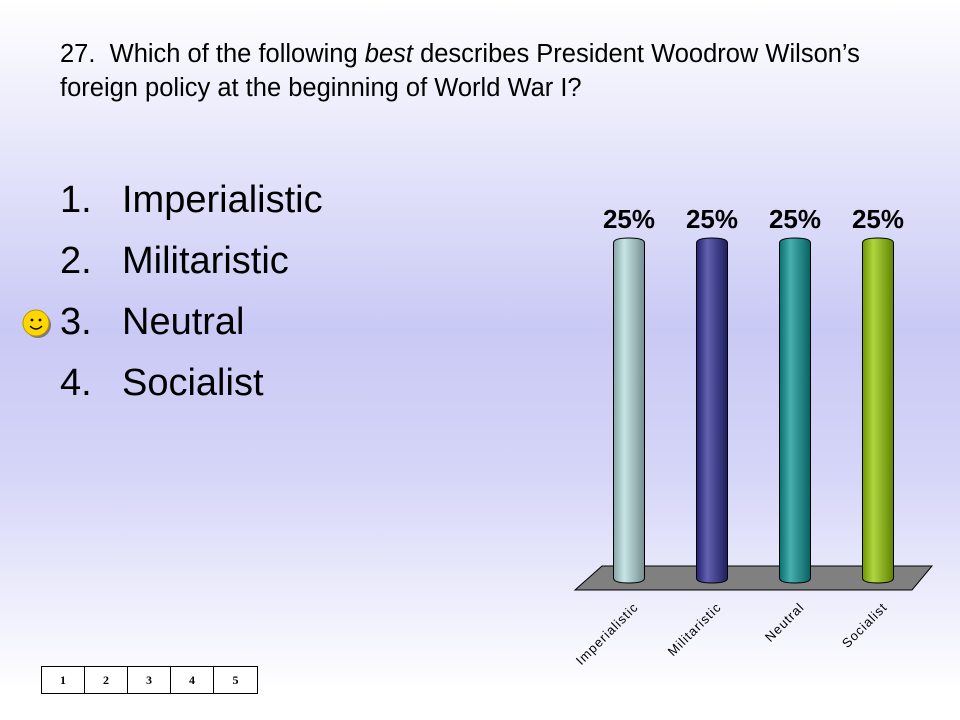 This screenshot has height=720, width=960. I want to click on answer-option: 4. Socialist, so click(191, 383).